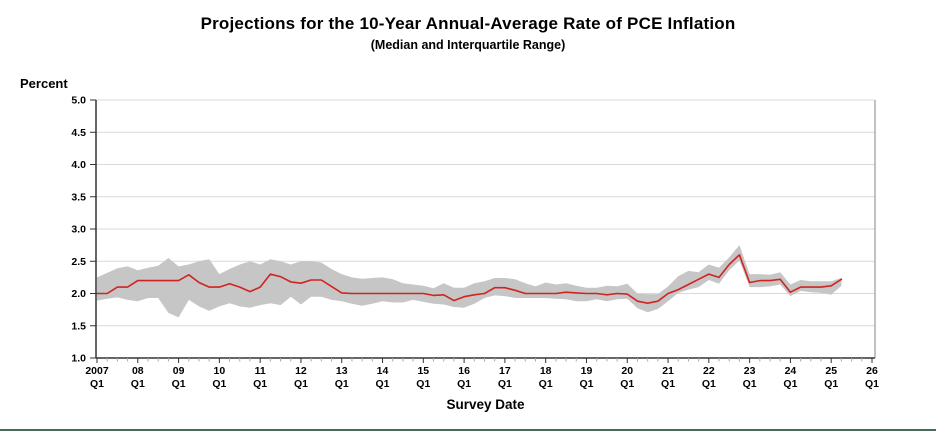 This screenshot has width=936, height=436. I want to click on x-tick-year-label: 09, so click(179, 371).